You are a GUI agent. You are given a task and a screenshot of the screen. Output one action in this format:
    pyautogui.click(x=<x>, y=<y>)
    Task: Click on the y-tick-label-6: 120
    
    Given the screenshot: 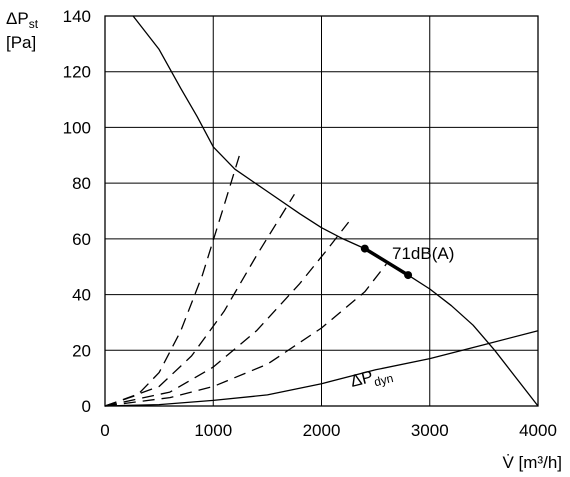 What is the action you would take?
    pyautogui.click(x=77, y=72)
    